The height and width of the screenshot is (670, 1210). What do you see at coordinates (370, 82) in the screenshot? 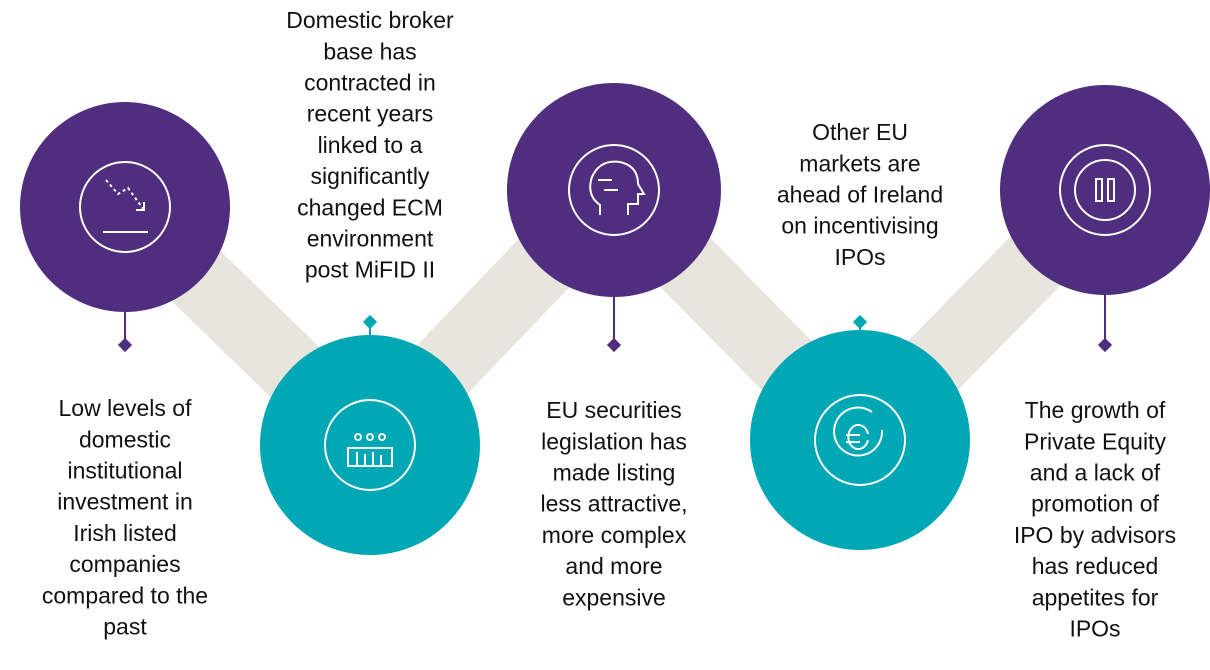
I see `node-text: contracted in` at bounding box center [370, 82].